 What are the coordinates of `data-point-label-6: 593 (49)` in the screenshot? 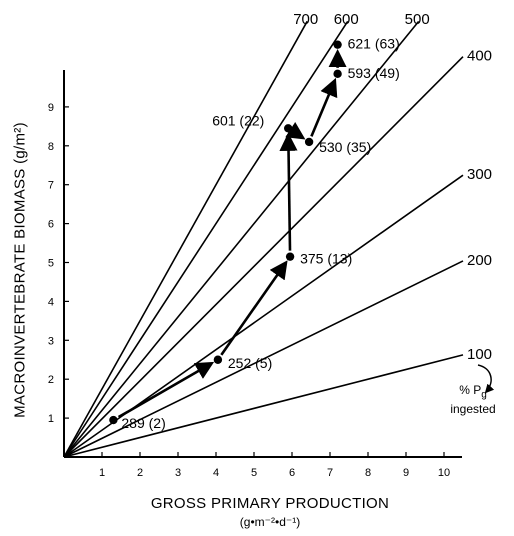 It's located at (374, 73).